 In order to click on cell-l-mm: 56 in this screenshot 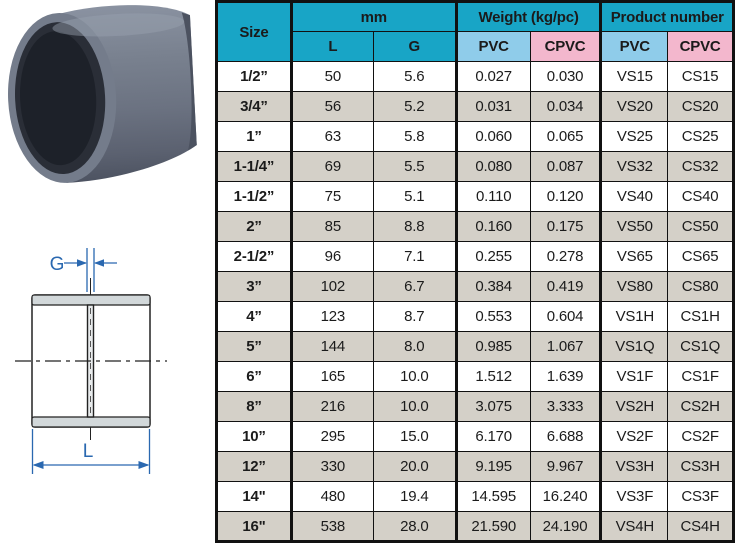, I will do `click(332, 106)`.